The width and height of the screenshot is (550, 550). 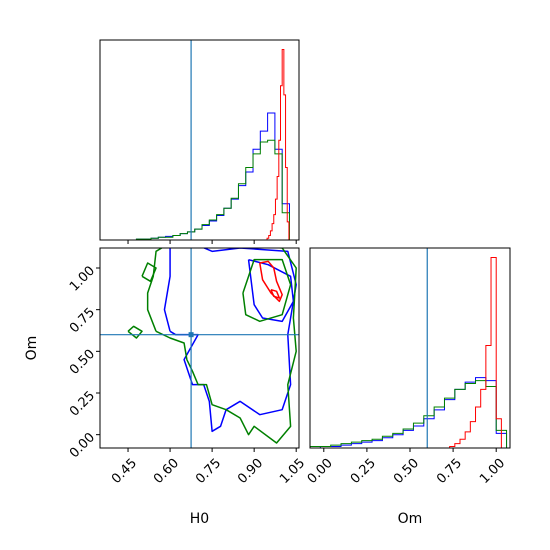 I want to click on contour-xtick-label: 1.05, so click(x=292, y=471).